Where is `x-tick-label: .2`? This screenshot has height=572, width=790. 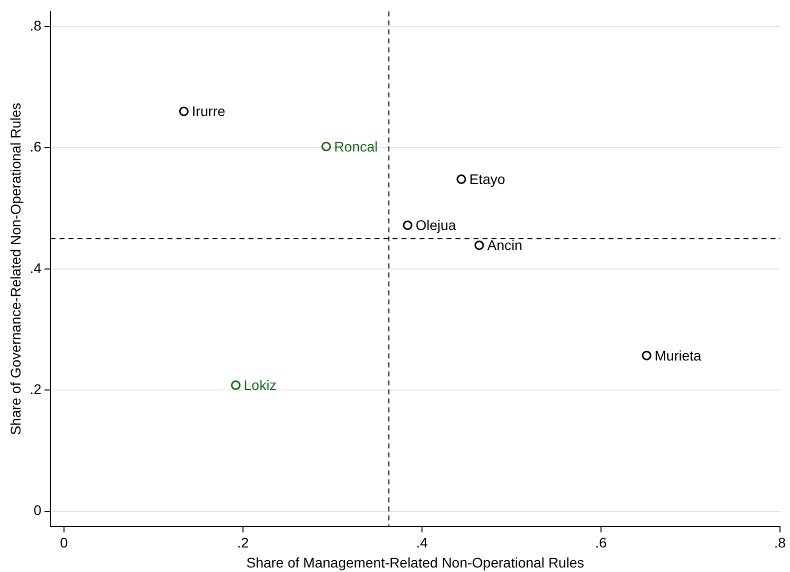 x-tick-label: .2 is located at coordinates (243, 542).